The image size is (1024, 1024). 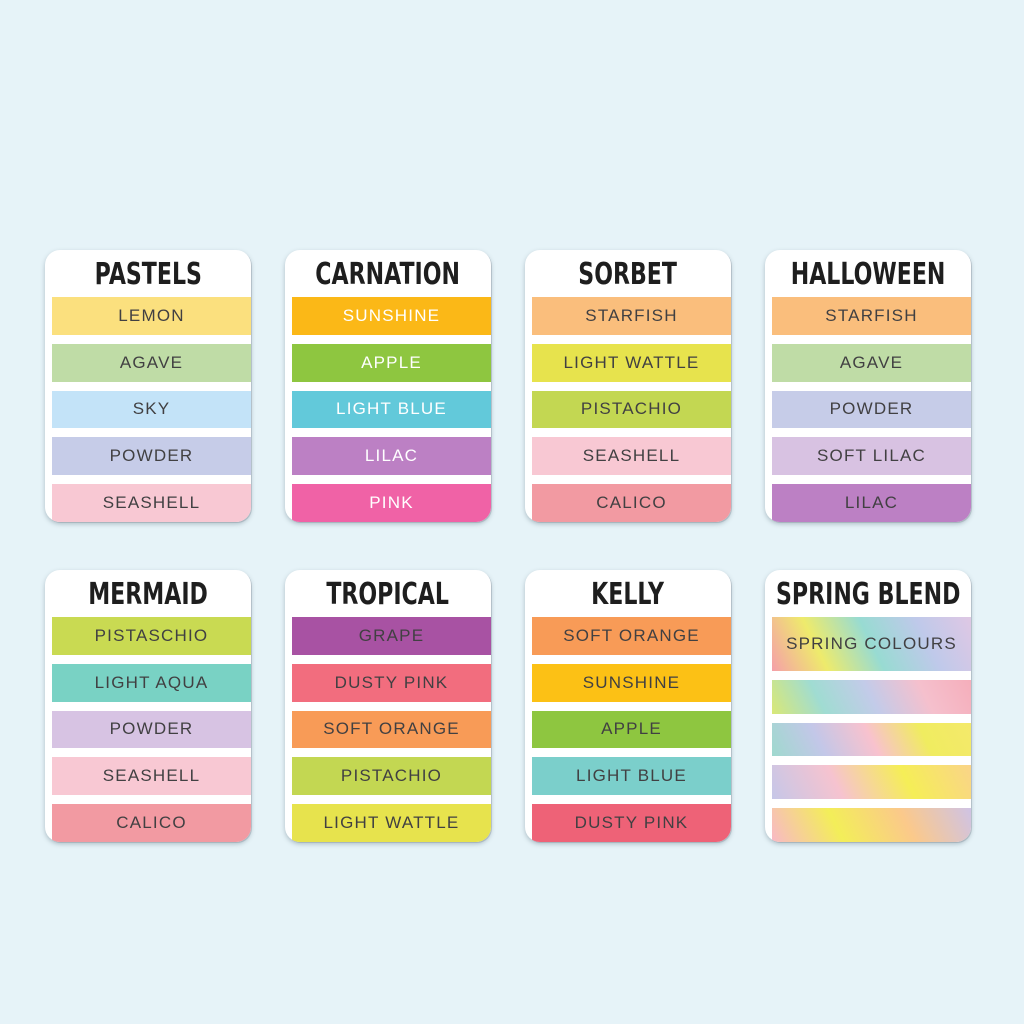 I want to click on swatch-label: PISTASCHIO, so click(x=151, y=635).